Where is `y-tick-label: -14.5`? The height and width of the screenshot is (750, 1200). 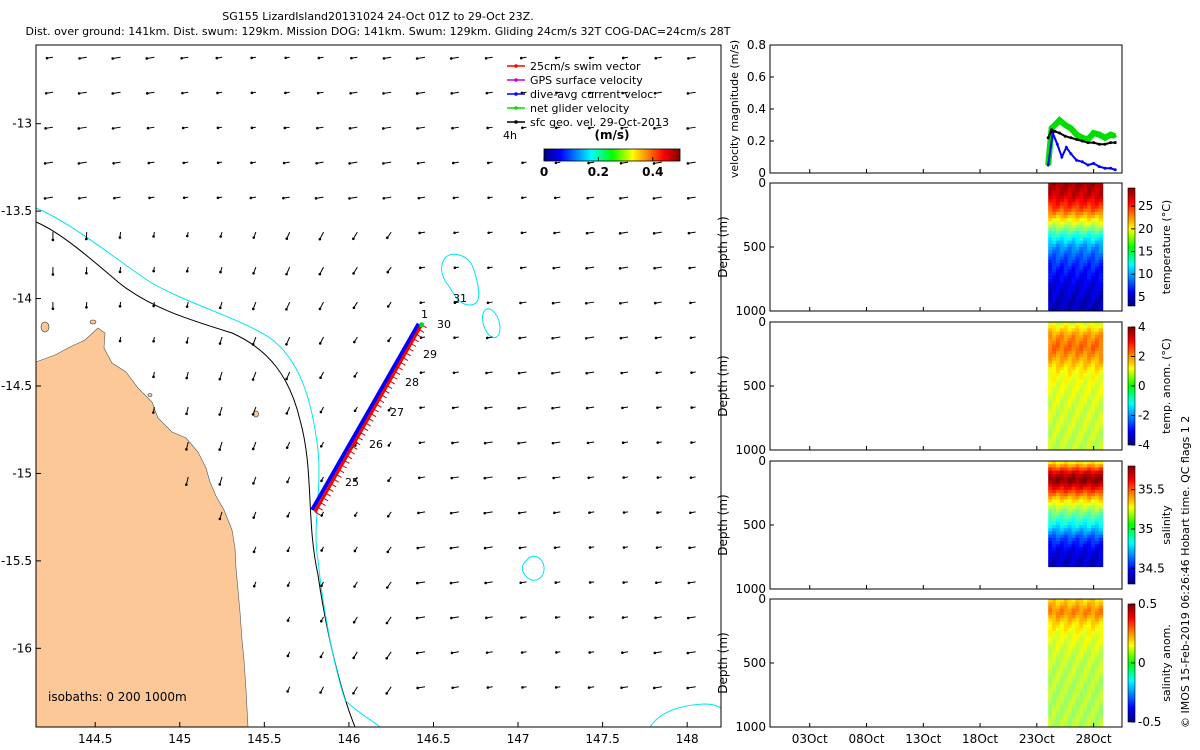 y-tick-label: -14.5 is located at coordinates (16, 386).